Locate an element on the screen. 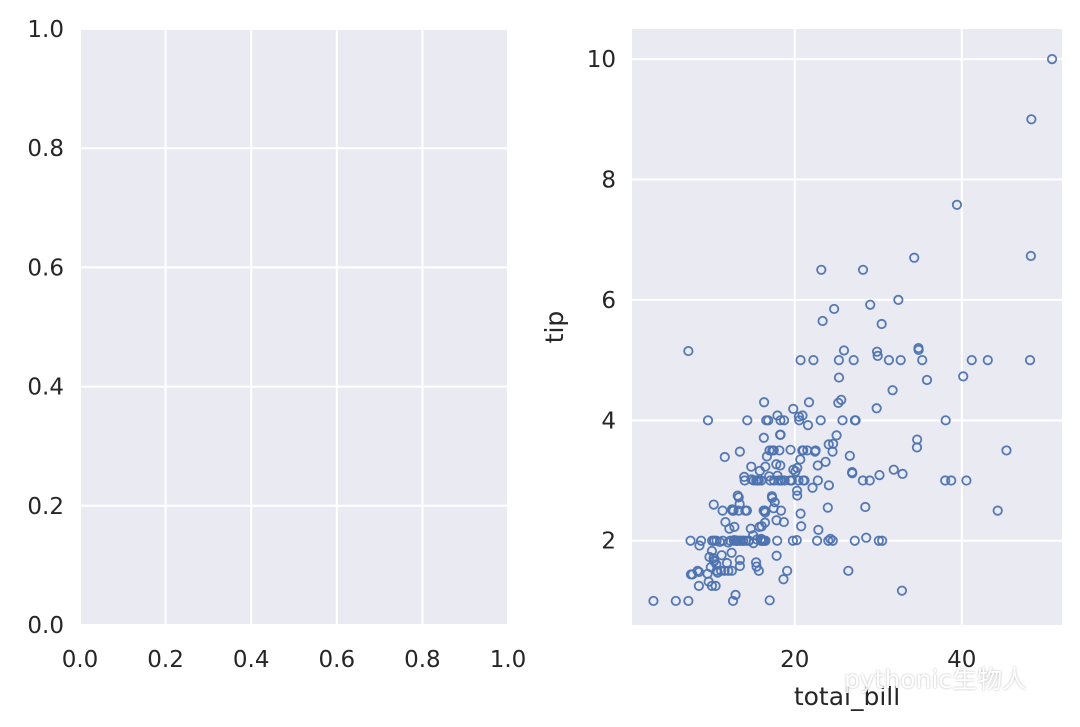 This screenshot has width=1080, height=727. y-tick-label: 0.0 is located at coordinates (45, 626).